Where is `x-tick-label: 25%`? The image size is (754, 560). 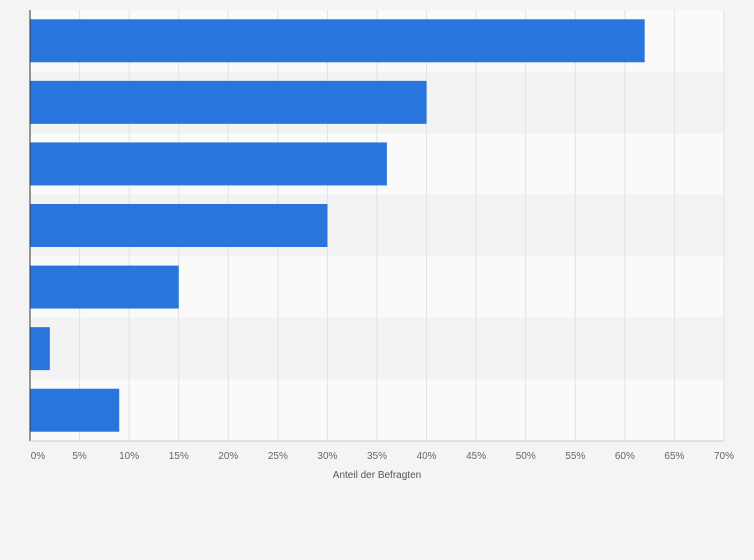
x-tick-label: 25% is located at coordinates (278, 456).